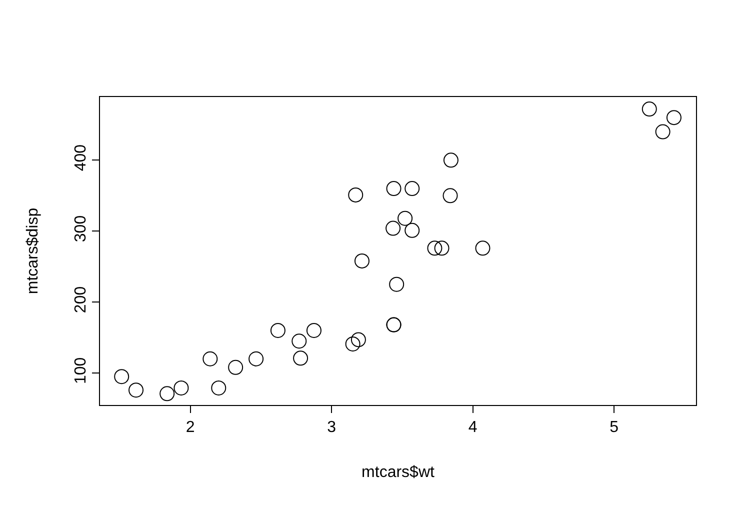 This screenshot has width=749, height=531. What do you see at coordinates (81, 228) in the screenshot?
I see `y-tick-label: 300` at bounding box center [81, 228].